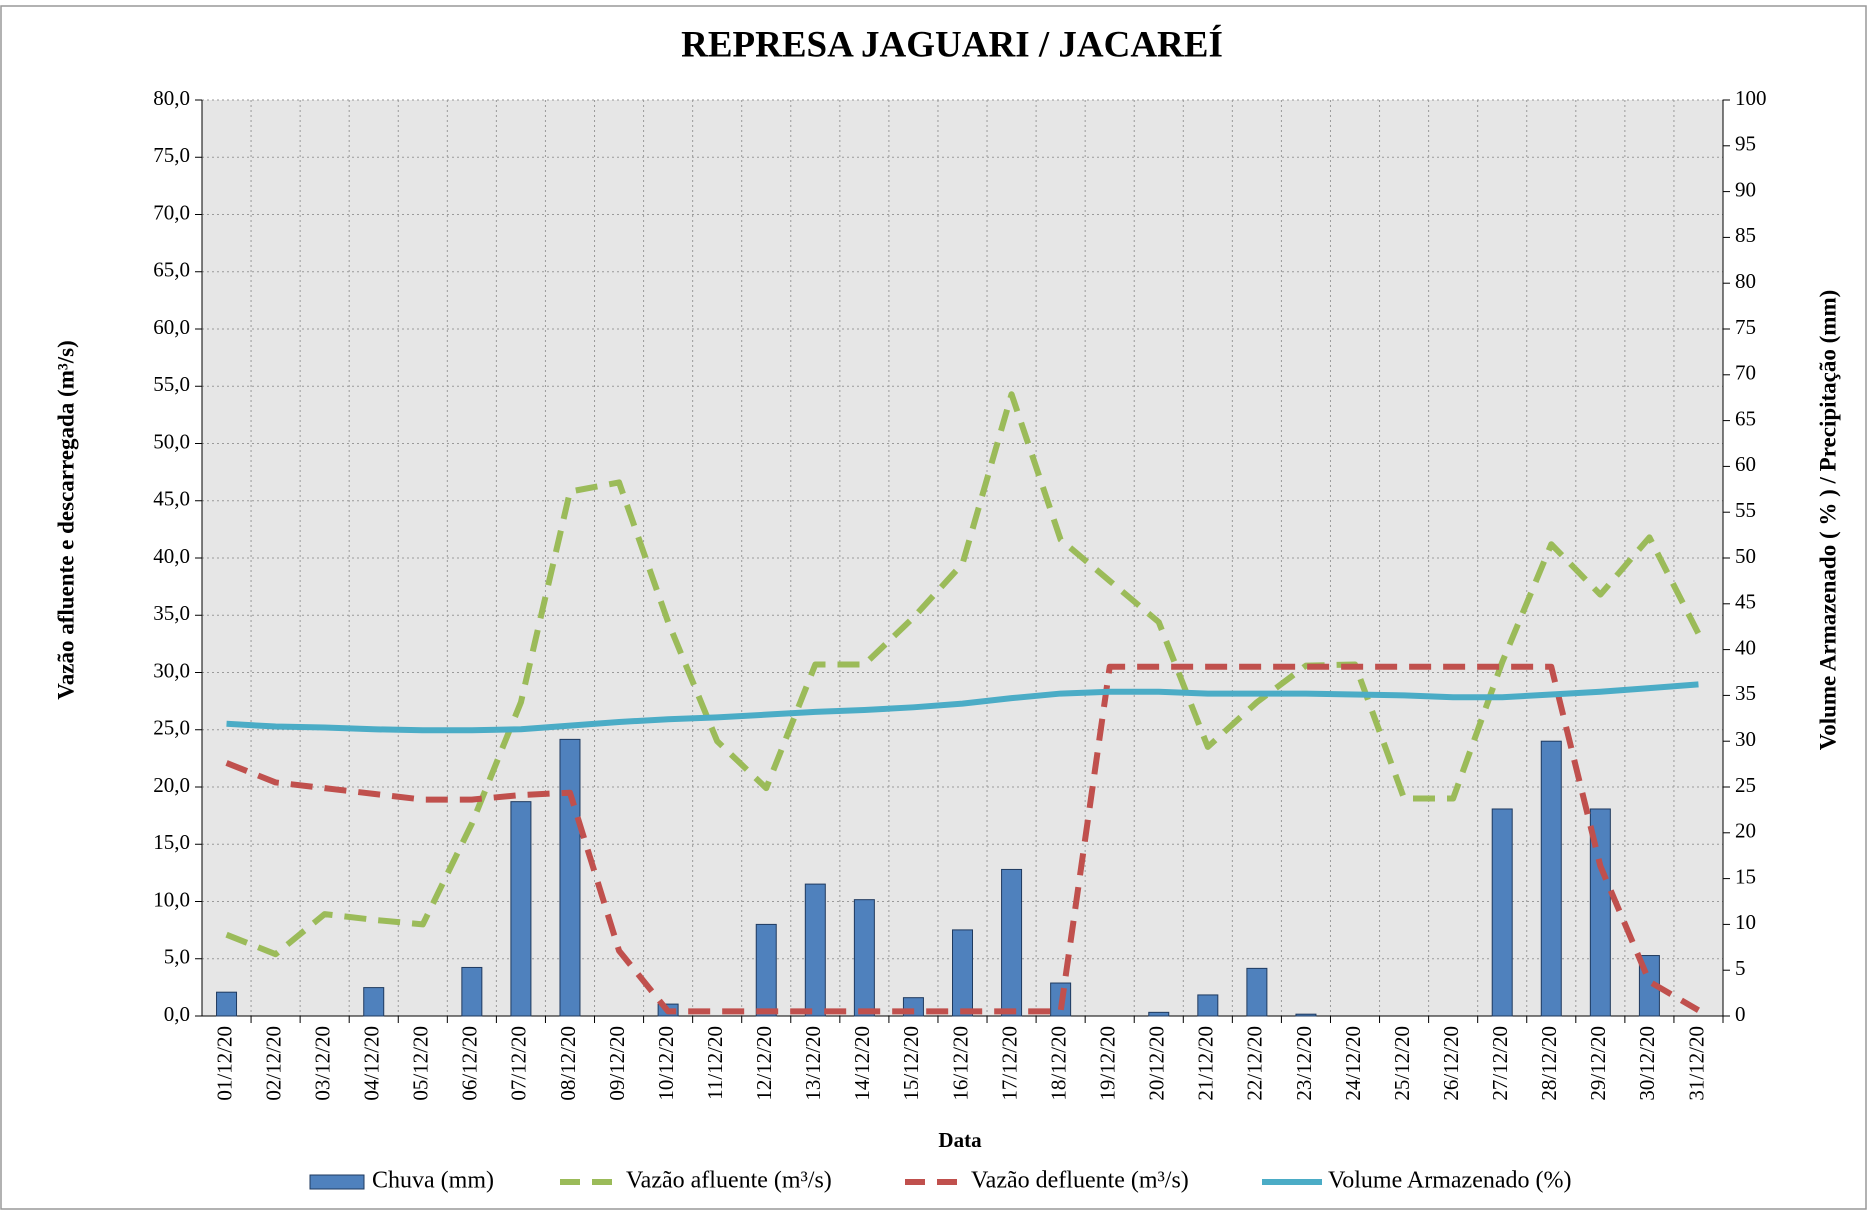 The width and height of the screenshot is (1867, 1210). I want to click on x-tick-label: 23/12/20, so click(1304, 1063).